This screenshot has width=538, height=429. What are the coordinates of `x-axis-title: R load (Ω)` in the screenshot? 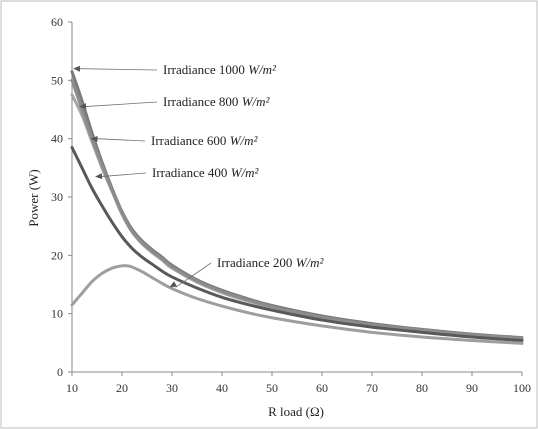 It's located at (296, 411).